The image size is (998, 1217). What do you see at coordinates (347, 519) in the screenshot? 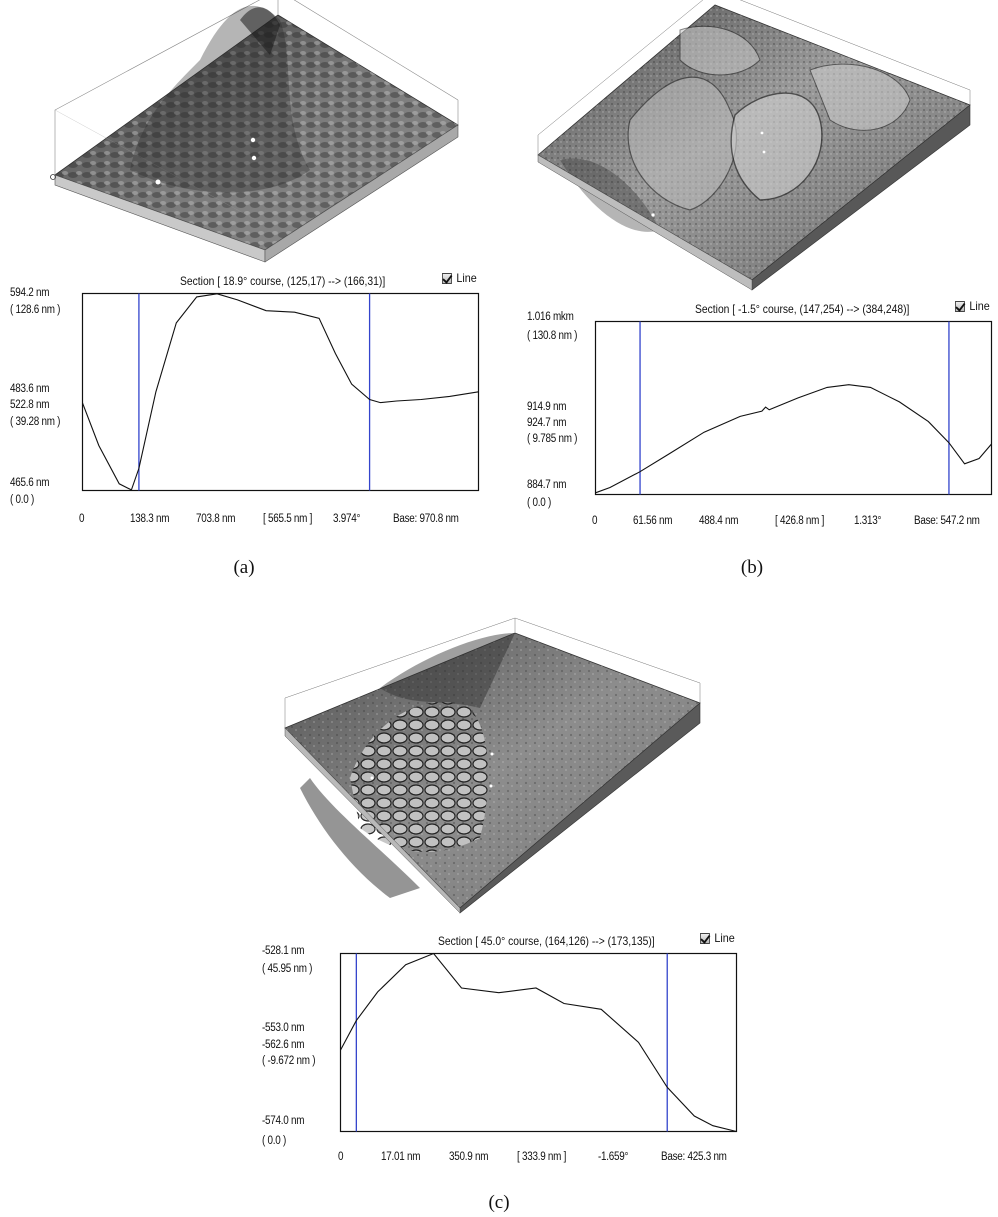
I see `x-label-angle: 3.974°` at bounding box center [347, 519].